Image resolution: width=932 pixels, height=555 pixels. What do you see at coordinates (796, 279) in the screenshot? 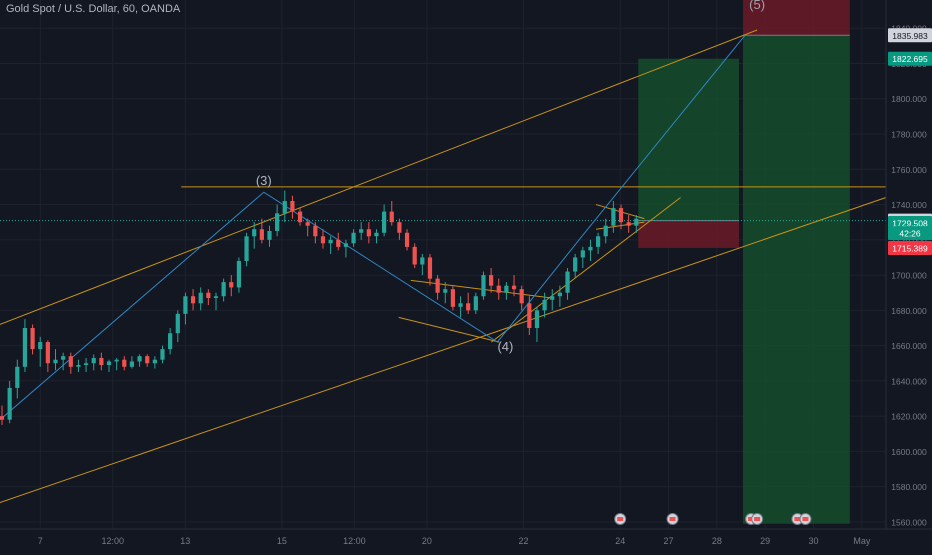
I see `long-position-2-profit-zone` at bounding box center [796, 279].